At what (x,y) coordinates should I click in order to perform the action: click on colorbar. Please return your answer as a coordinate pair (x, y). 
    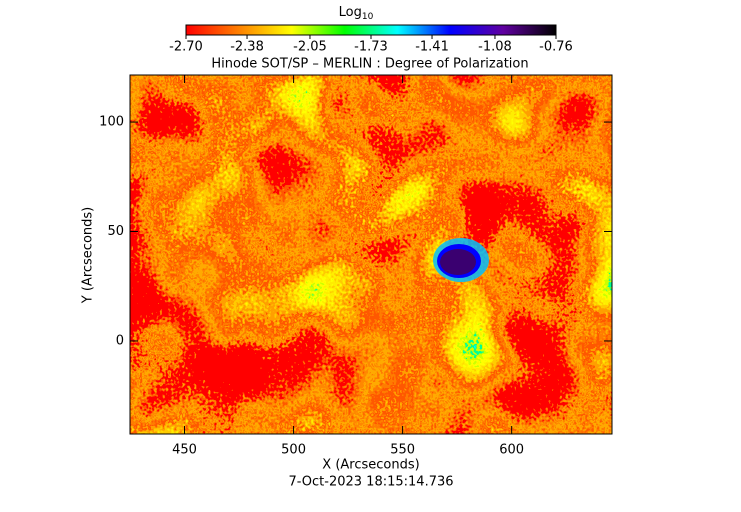
    Looking at the image, I should click on (371, 30).